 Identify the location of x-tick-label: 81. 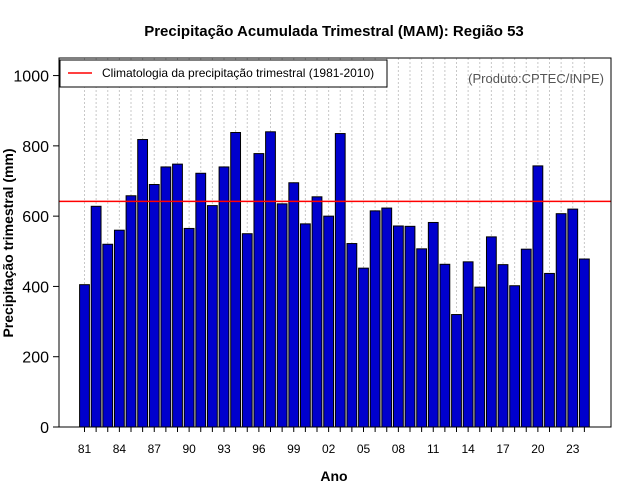
(85, 449).